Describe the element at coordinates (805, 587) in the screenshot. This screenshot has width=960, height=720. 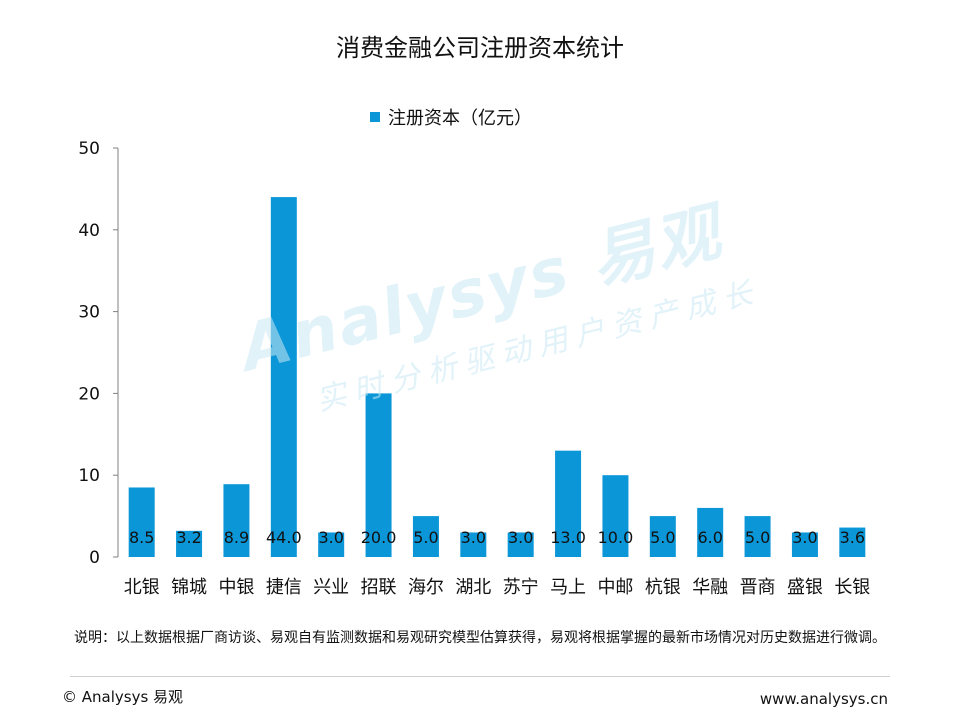
I see `x-tick-label: 盛银` at that location.